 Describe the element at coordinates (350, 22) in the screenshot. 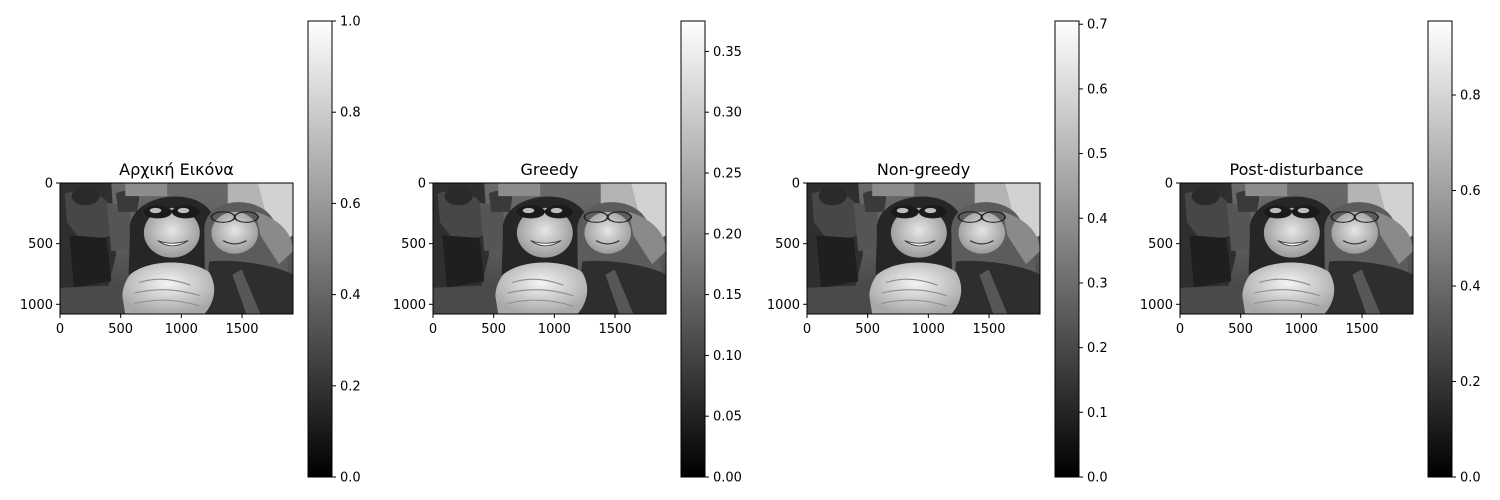

I see `colorbar-tick-label: 1.0` at that location.